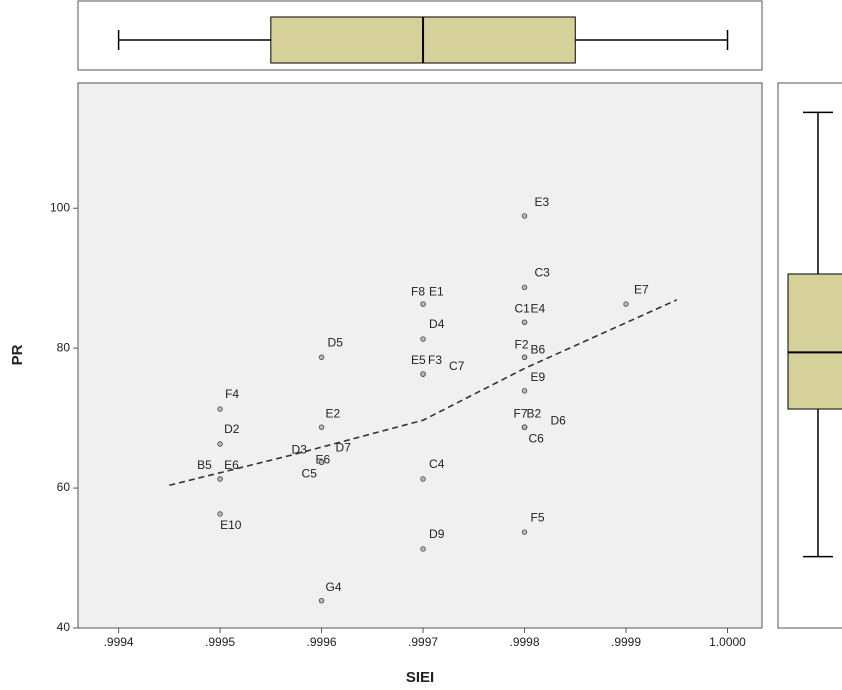  What do you see at coordinates (437, 324) in the screenshot?
I see `point-label: D4` at bounding box center [437, 324].